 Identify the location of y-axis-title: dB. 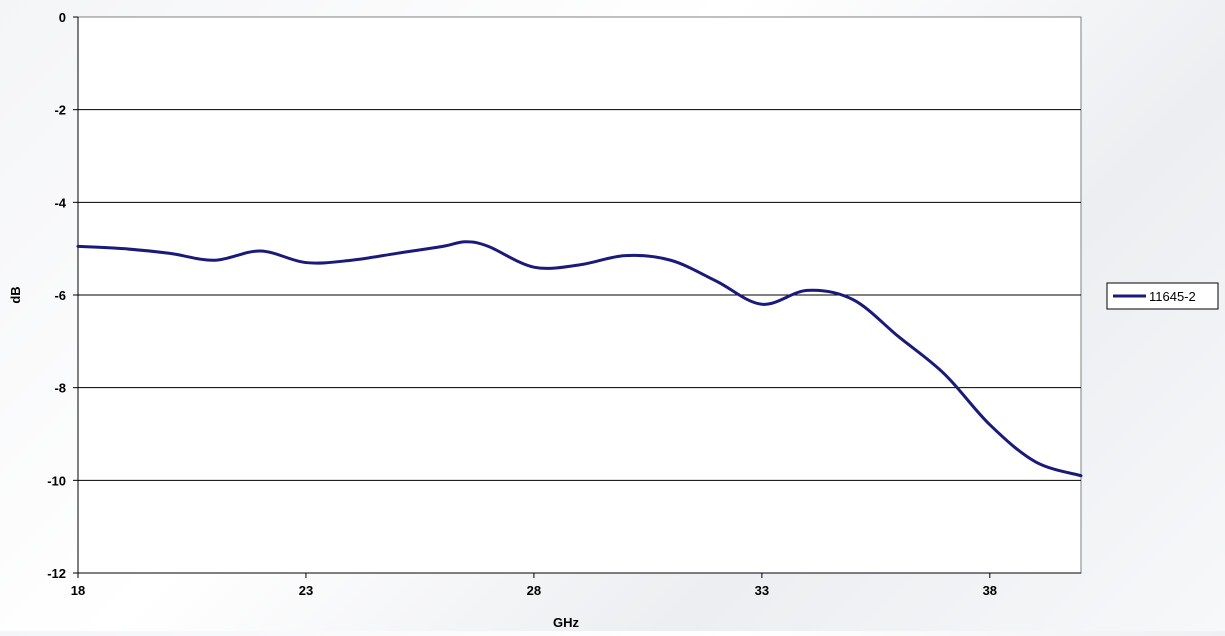
(15, 294).